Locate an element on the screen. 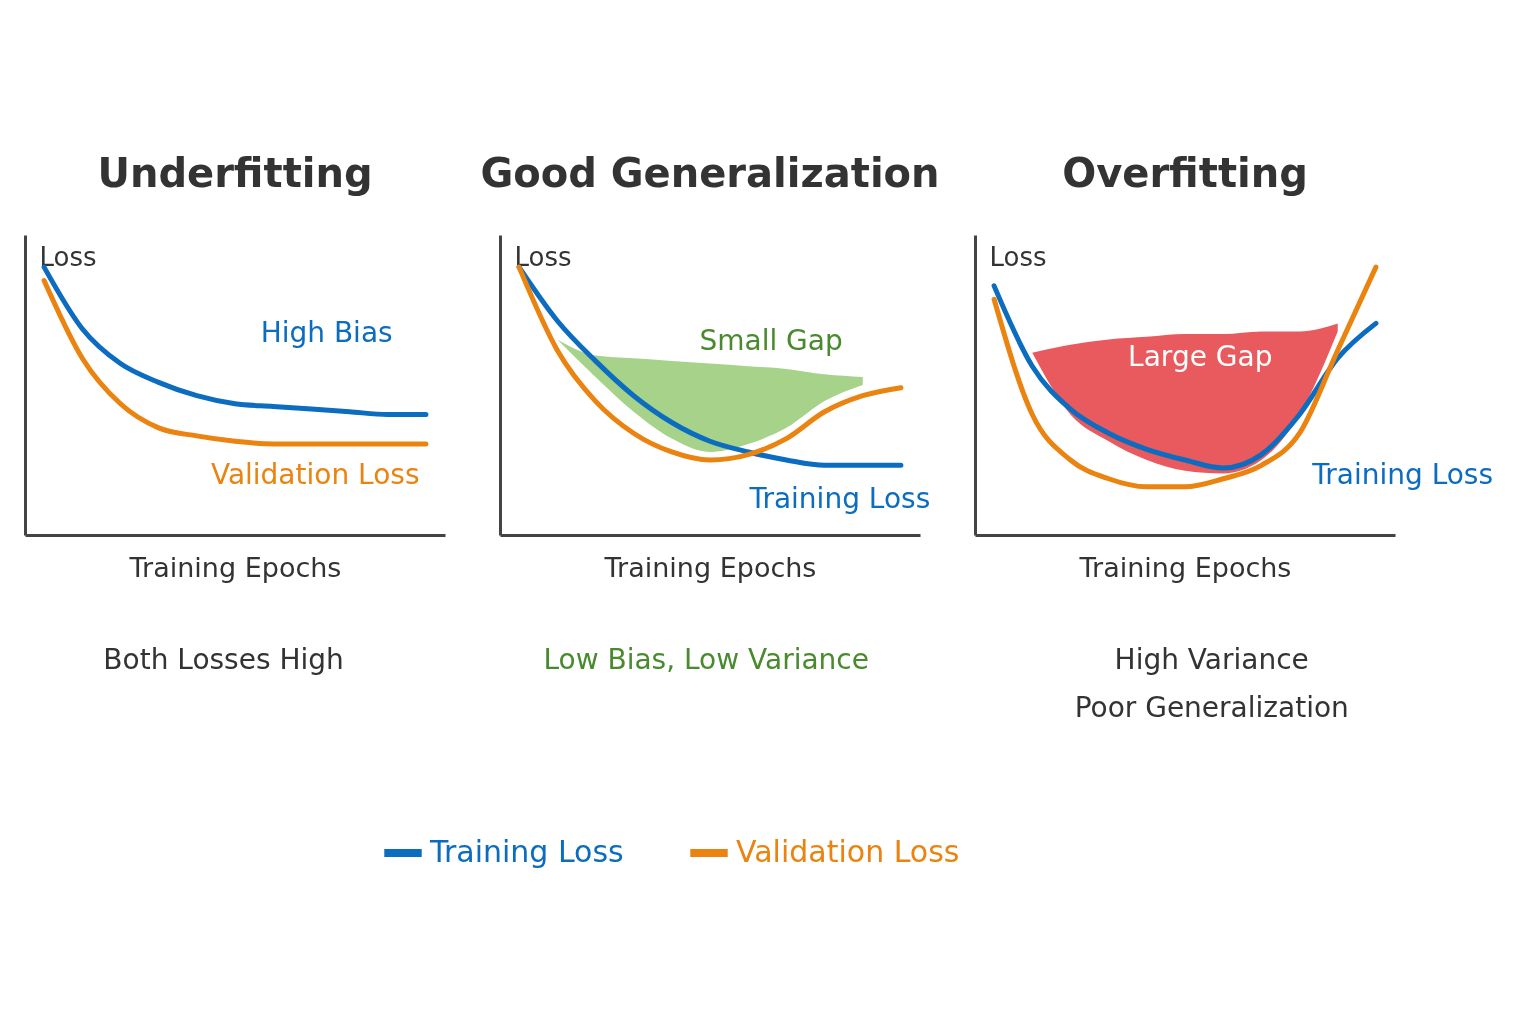  chart-title: Good Generalization is located at coordinates (710, 173).